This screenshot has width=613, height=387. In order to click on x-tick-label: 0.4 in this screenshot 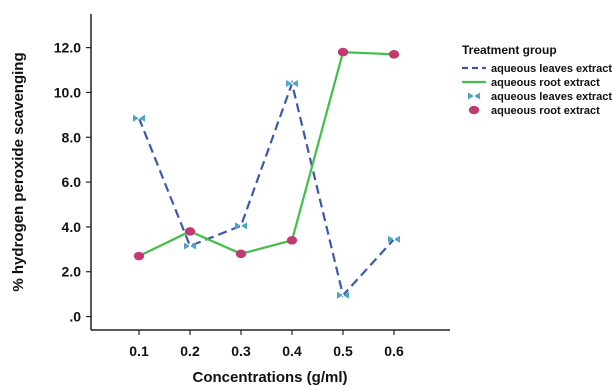, I will do `click(292, 351)`.